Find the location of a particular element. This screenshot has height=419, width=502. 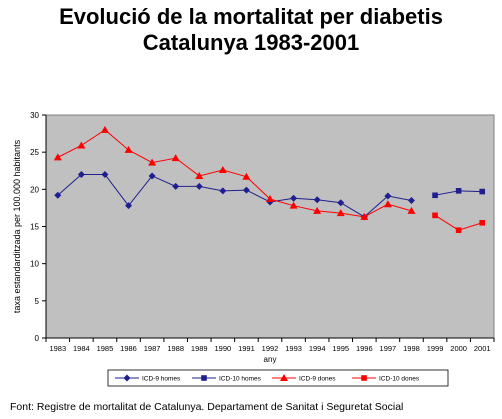

y-tick-label: 30 is located at coordinates (34, 115).